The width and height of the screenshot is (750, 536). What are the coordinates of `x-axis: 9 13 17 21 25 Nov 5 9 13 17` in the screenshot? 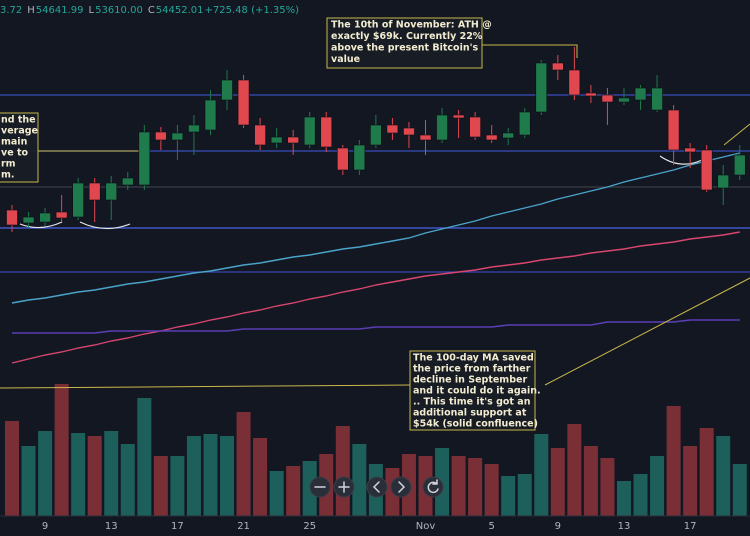 It's located at (369, 526).